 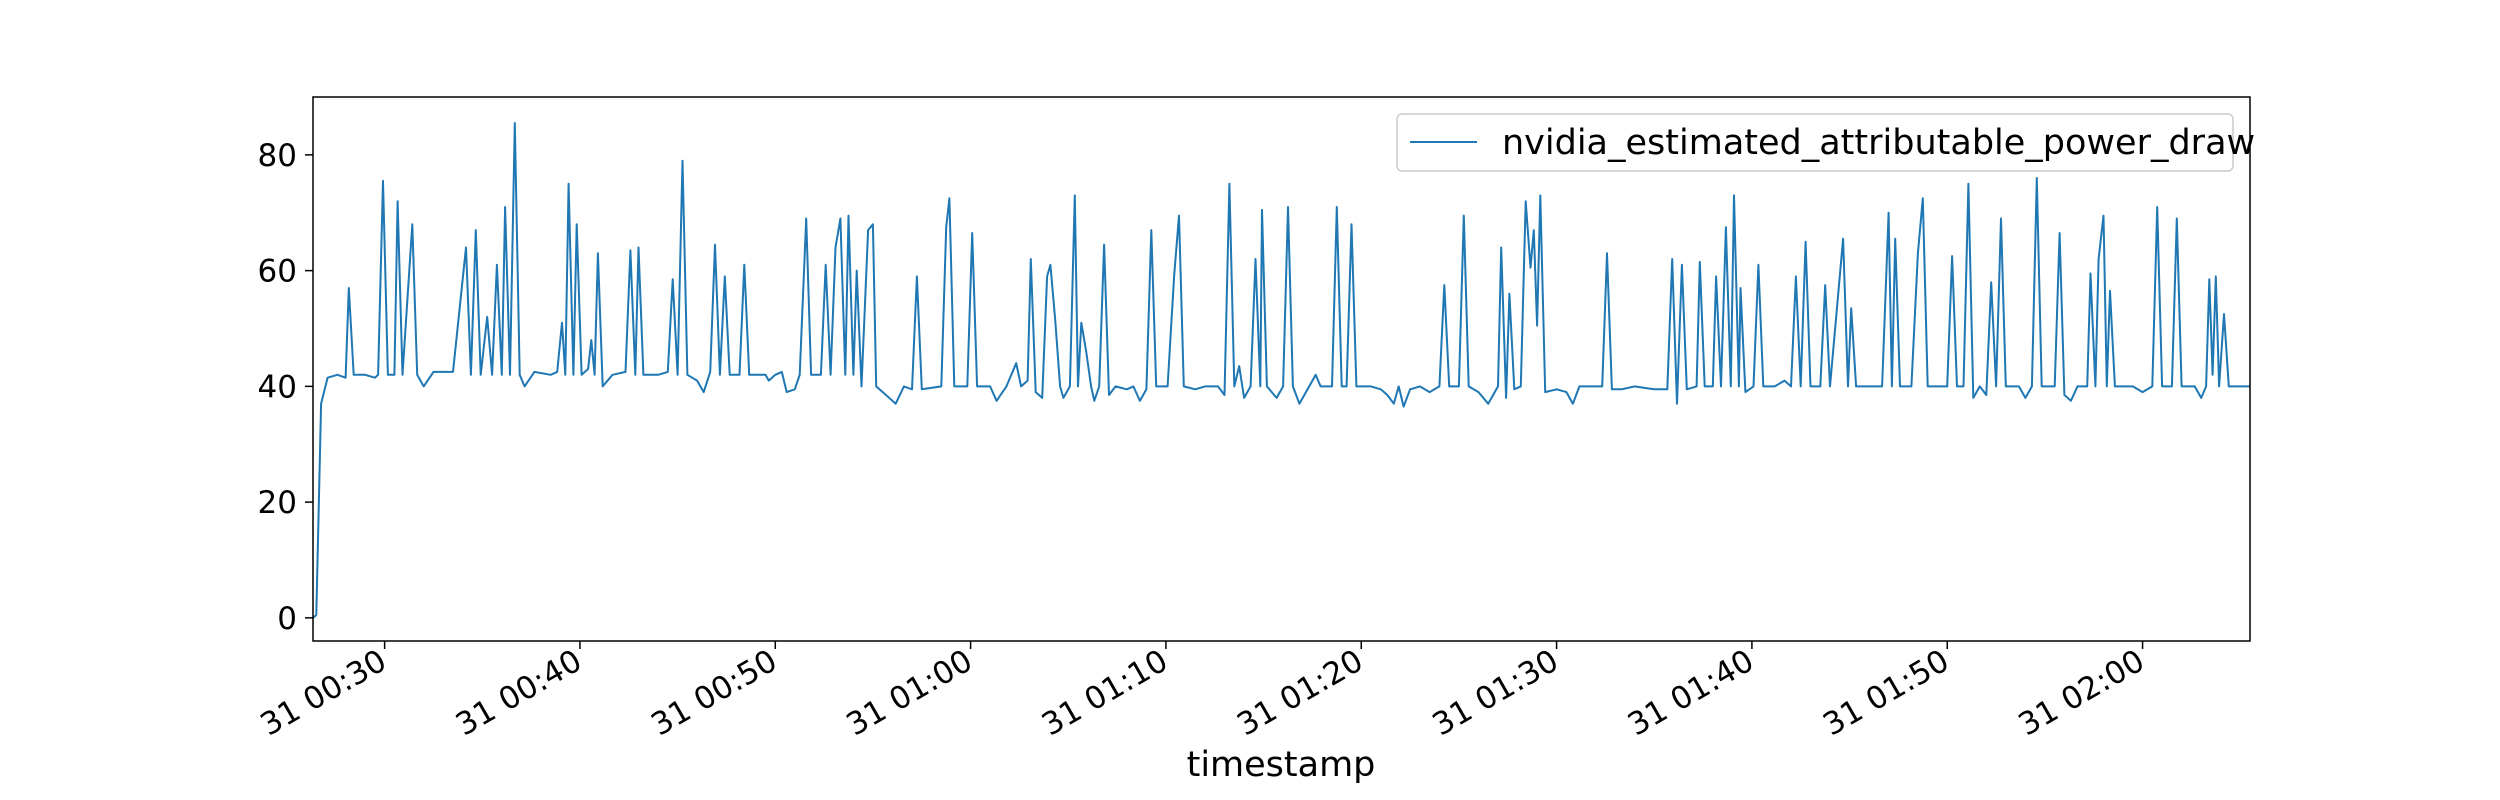 I want to click on y-tick-label: 80, so click(x=277, y=156).